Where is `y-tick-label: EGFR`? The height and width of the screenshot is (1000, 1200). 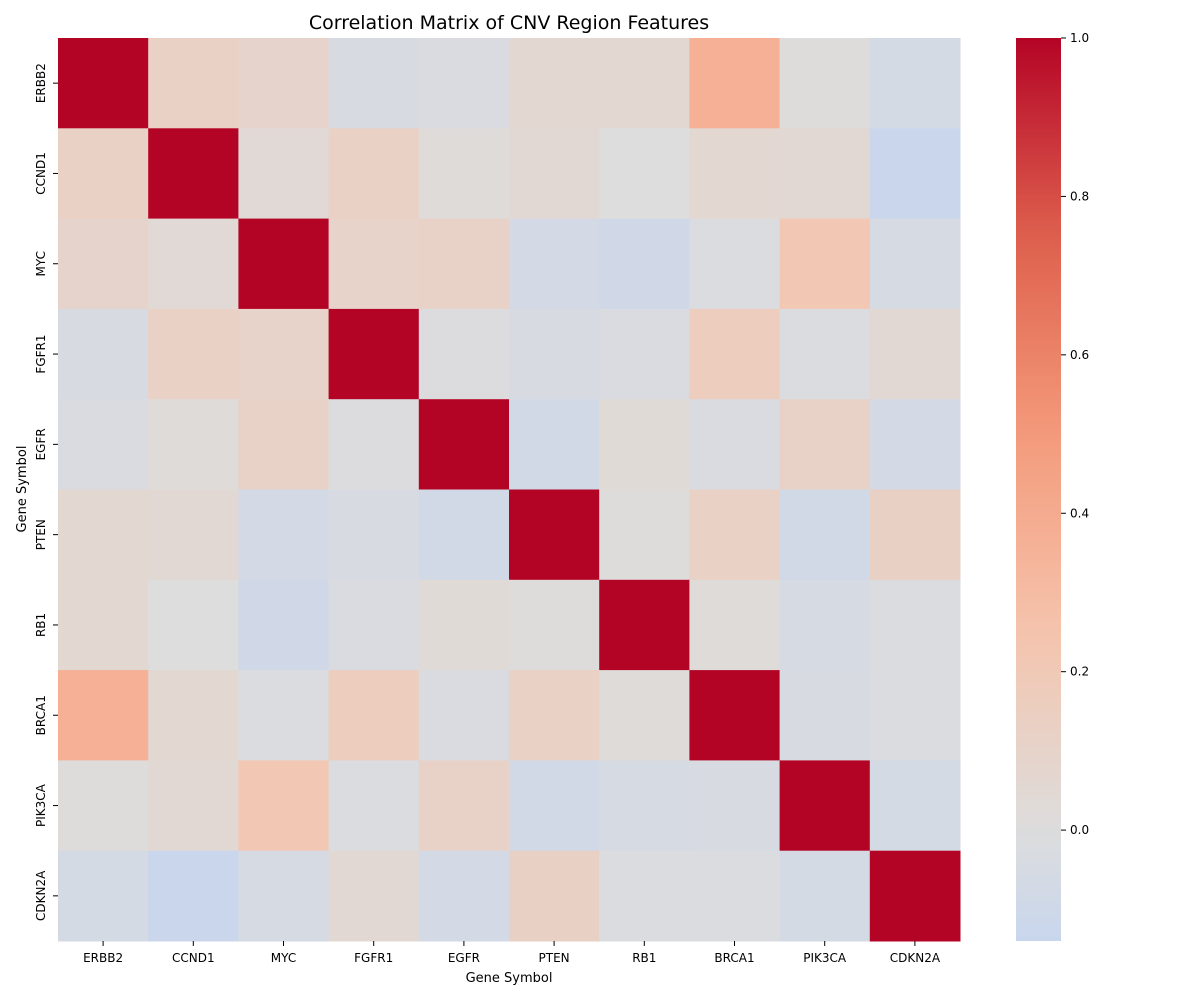
y-tick-label: EGFR is located at coordinates (41, 444).